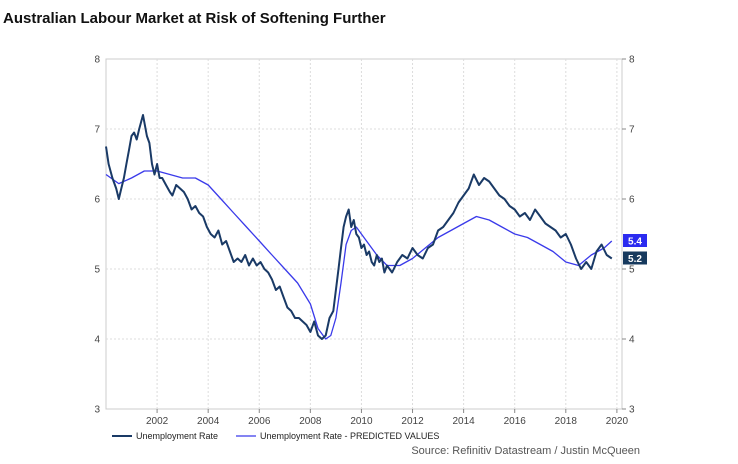  Describe the element at coordinates (349, 436) in the screenshot. I see `legend-label: Unemployment Rate - PREDICTED VALUES` at that location.